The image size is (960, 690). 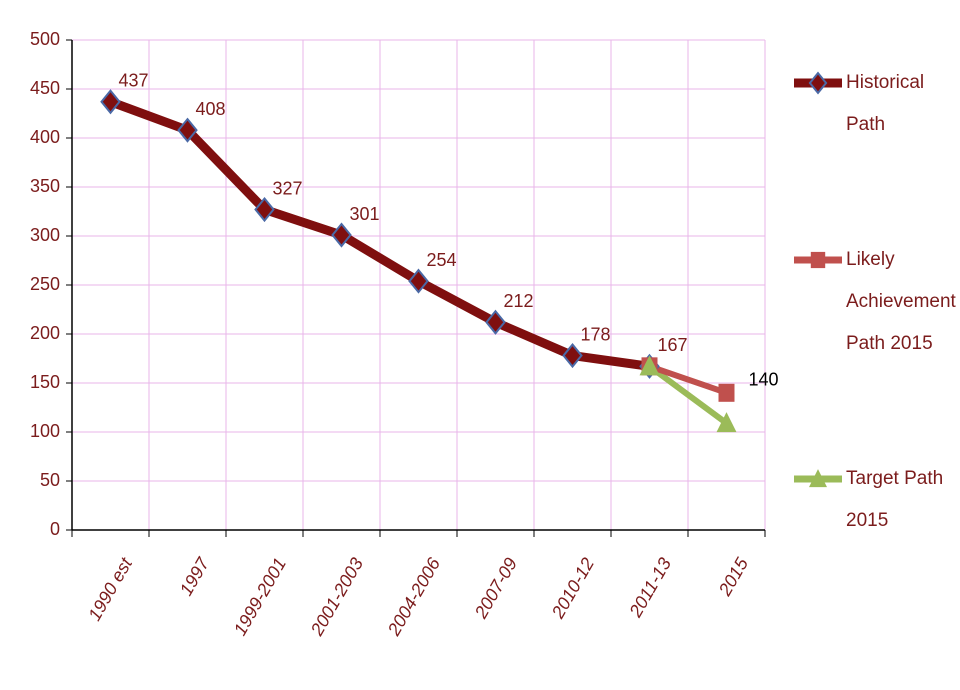 I want to click on y-tick-label: 100, so click(x=45, y=431).